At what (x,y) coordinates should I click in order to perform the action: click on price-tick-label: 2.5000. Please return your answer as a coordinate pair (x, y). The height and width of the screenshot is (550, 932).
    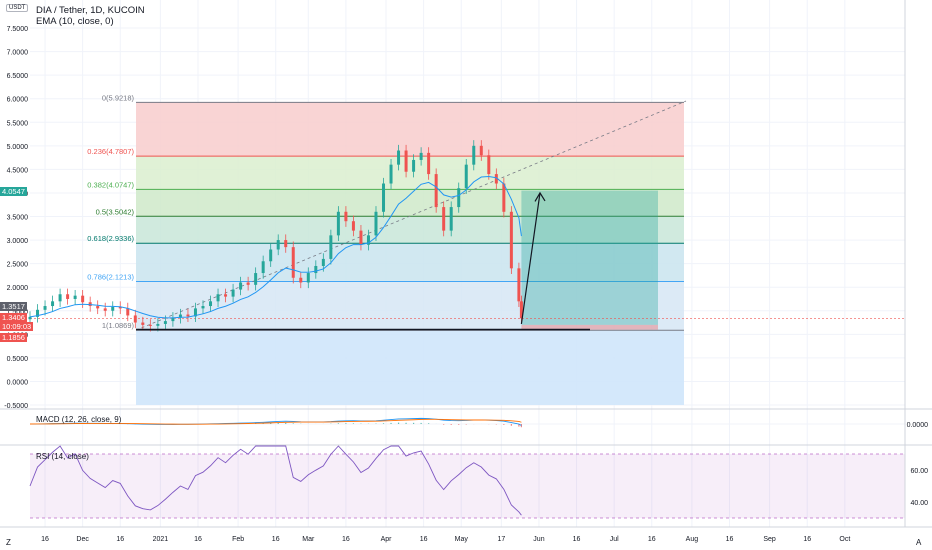
    Looking at the image, I should click on (18, 265).